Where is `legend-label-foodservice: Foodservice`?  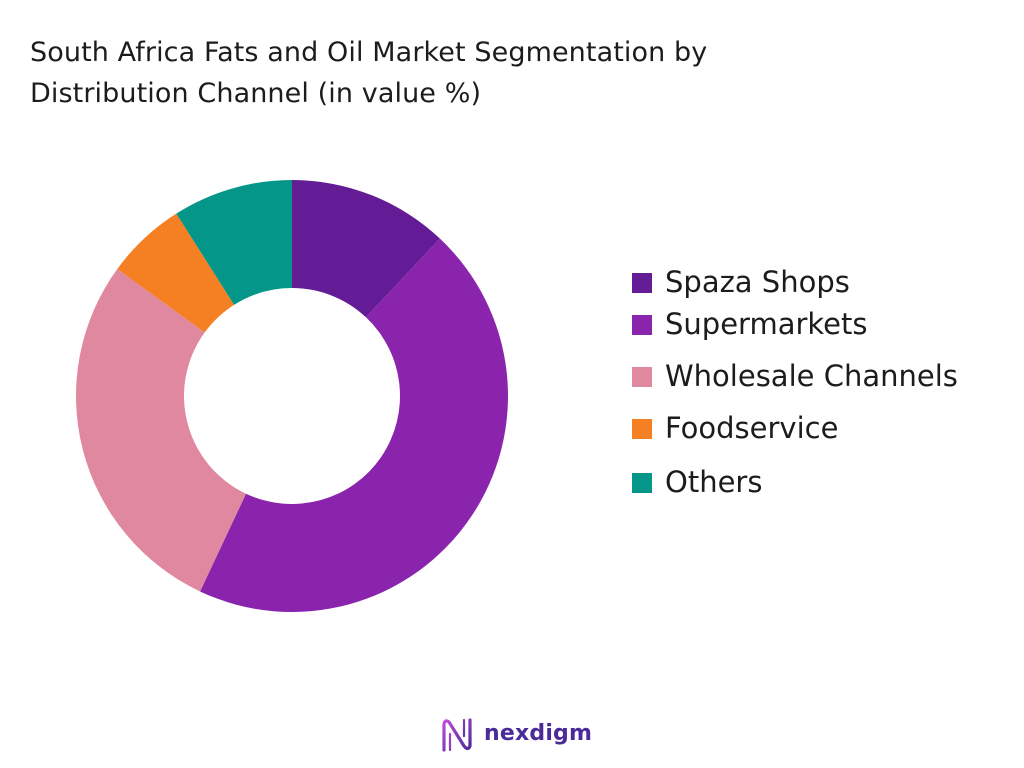
legend-label-foodservice: Foodservice is located at coordinates (752, 428).